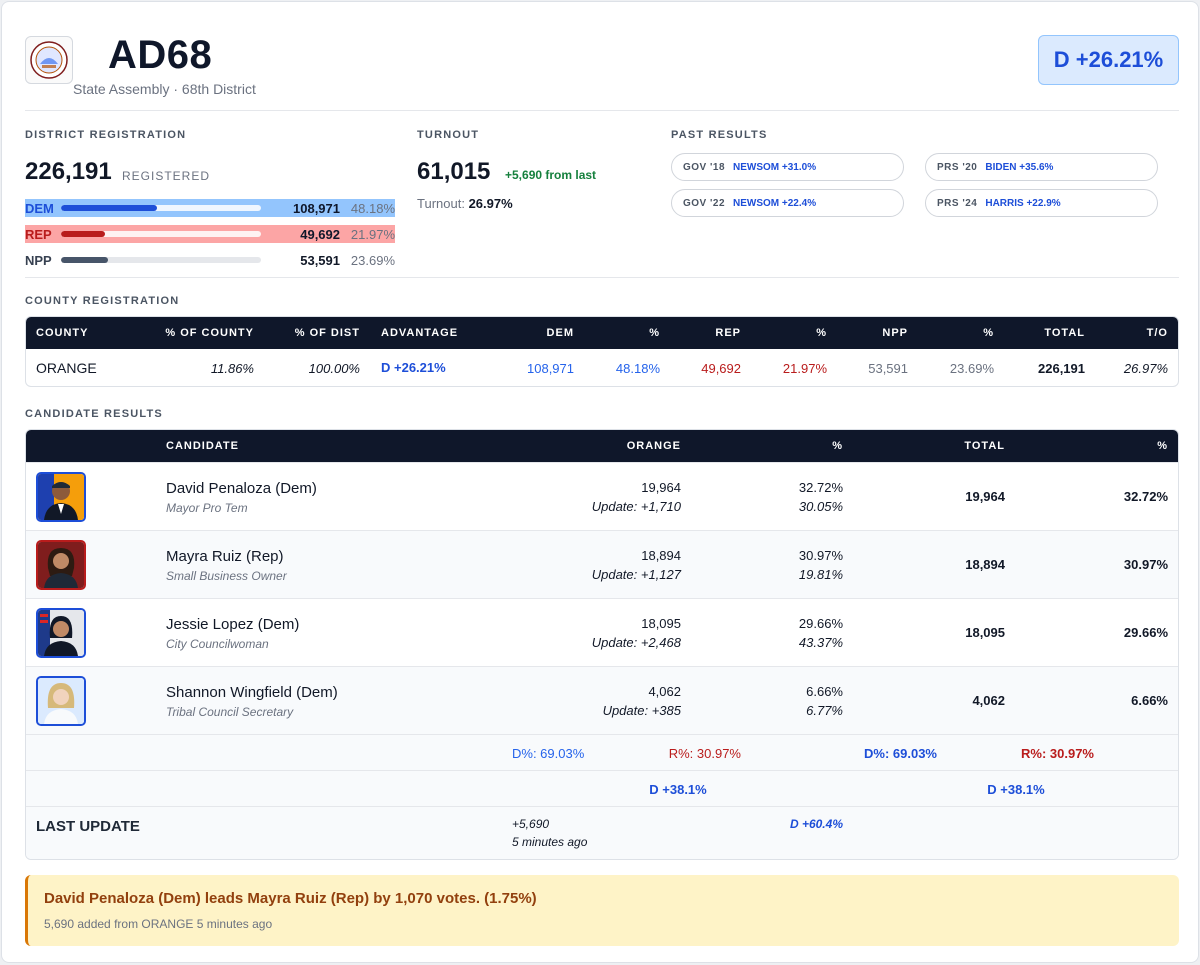  What do you see at coordinates (636, 642) in the screenshot?
I see `county-update: Update: +2,468` at bounding box center [636, 642].